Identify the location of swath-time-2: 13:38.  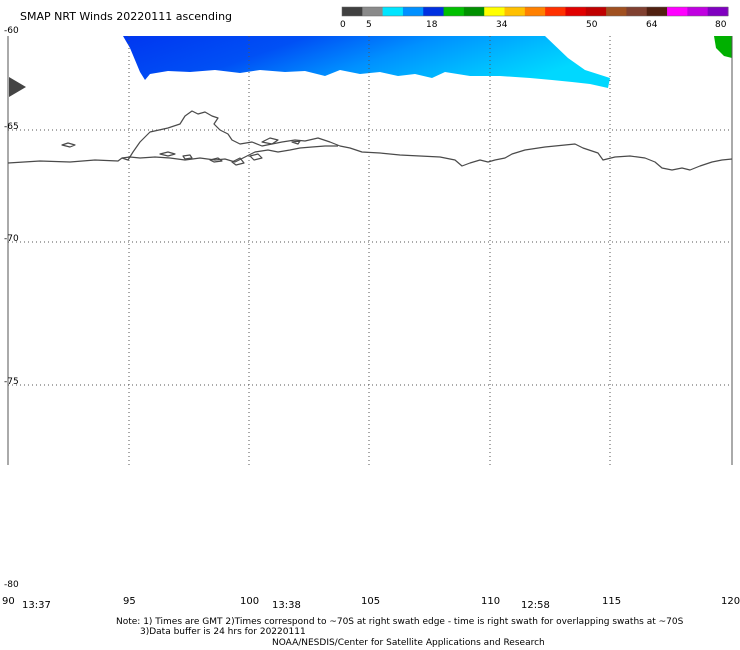
(286, 605).